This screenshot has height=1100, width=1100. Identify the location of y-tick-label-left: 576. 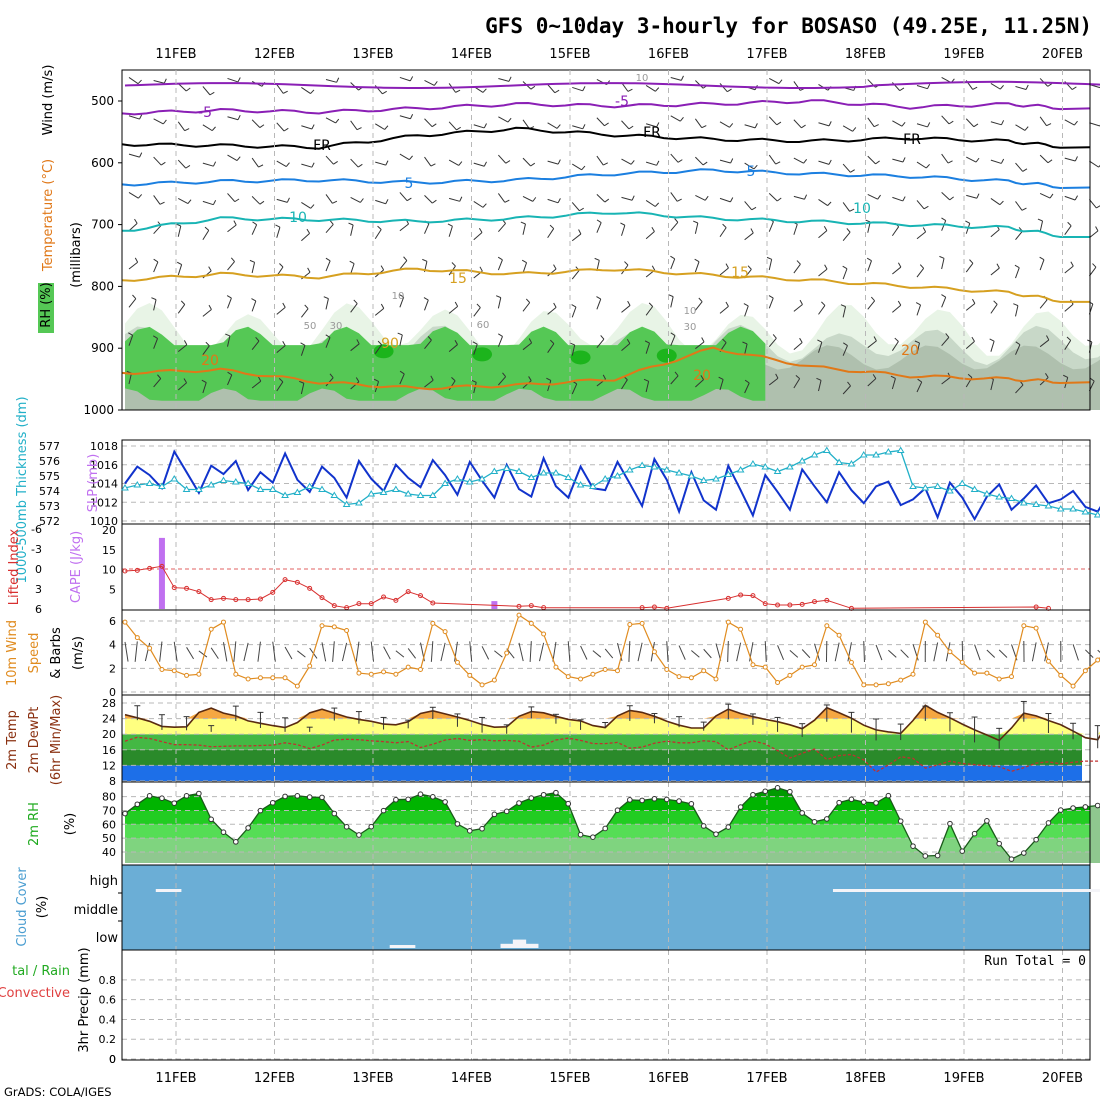
(49, 461).